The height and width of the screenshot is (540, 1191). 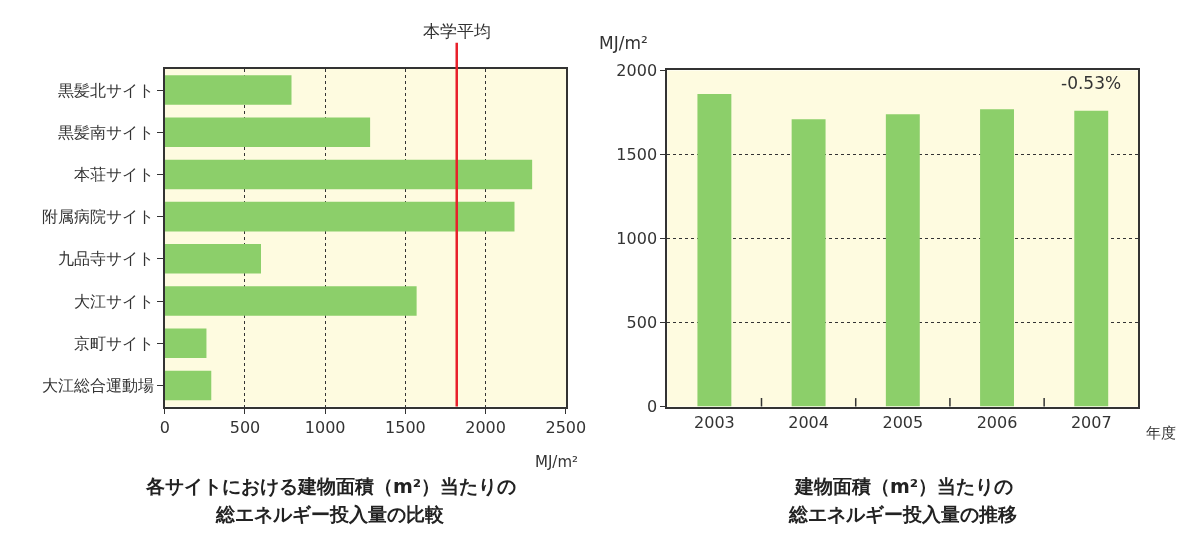 I want to click on y-axis-title: MJ/m², so click(x=623, y=43).